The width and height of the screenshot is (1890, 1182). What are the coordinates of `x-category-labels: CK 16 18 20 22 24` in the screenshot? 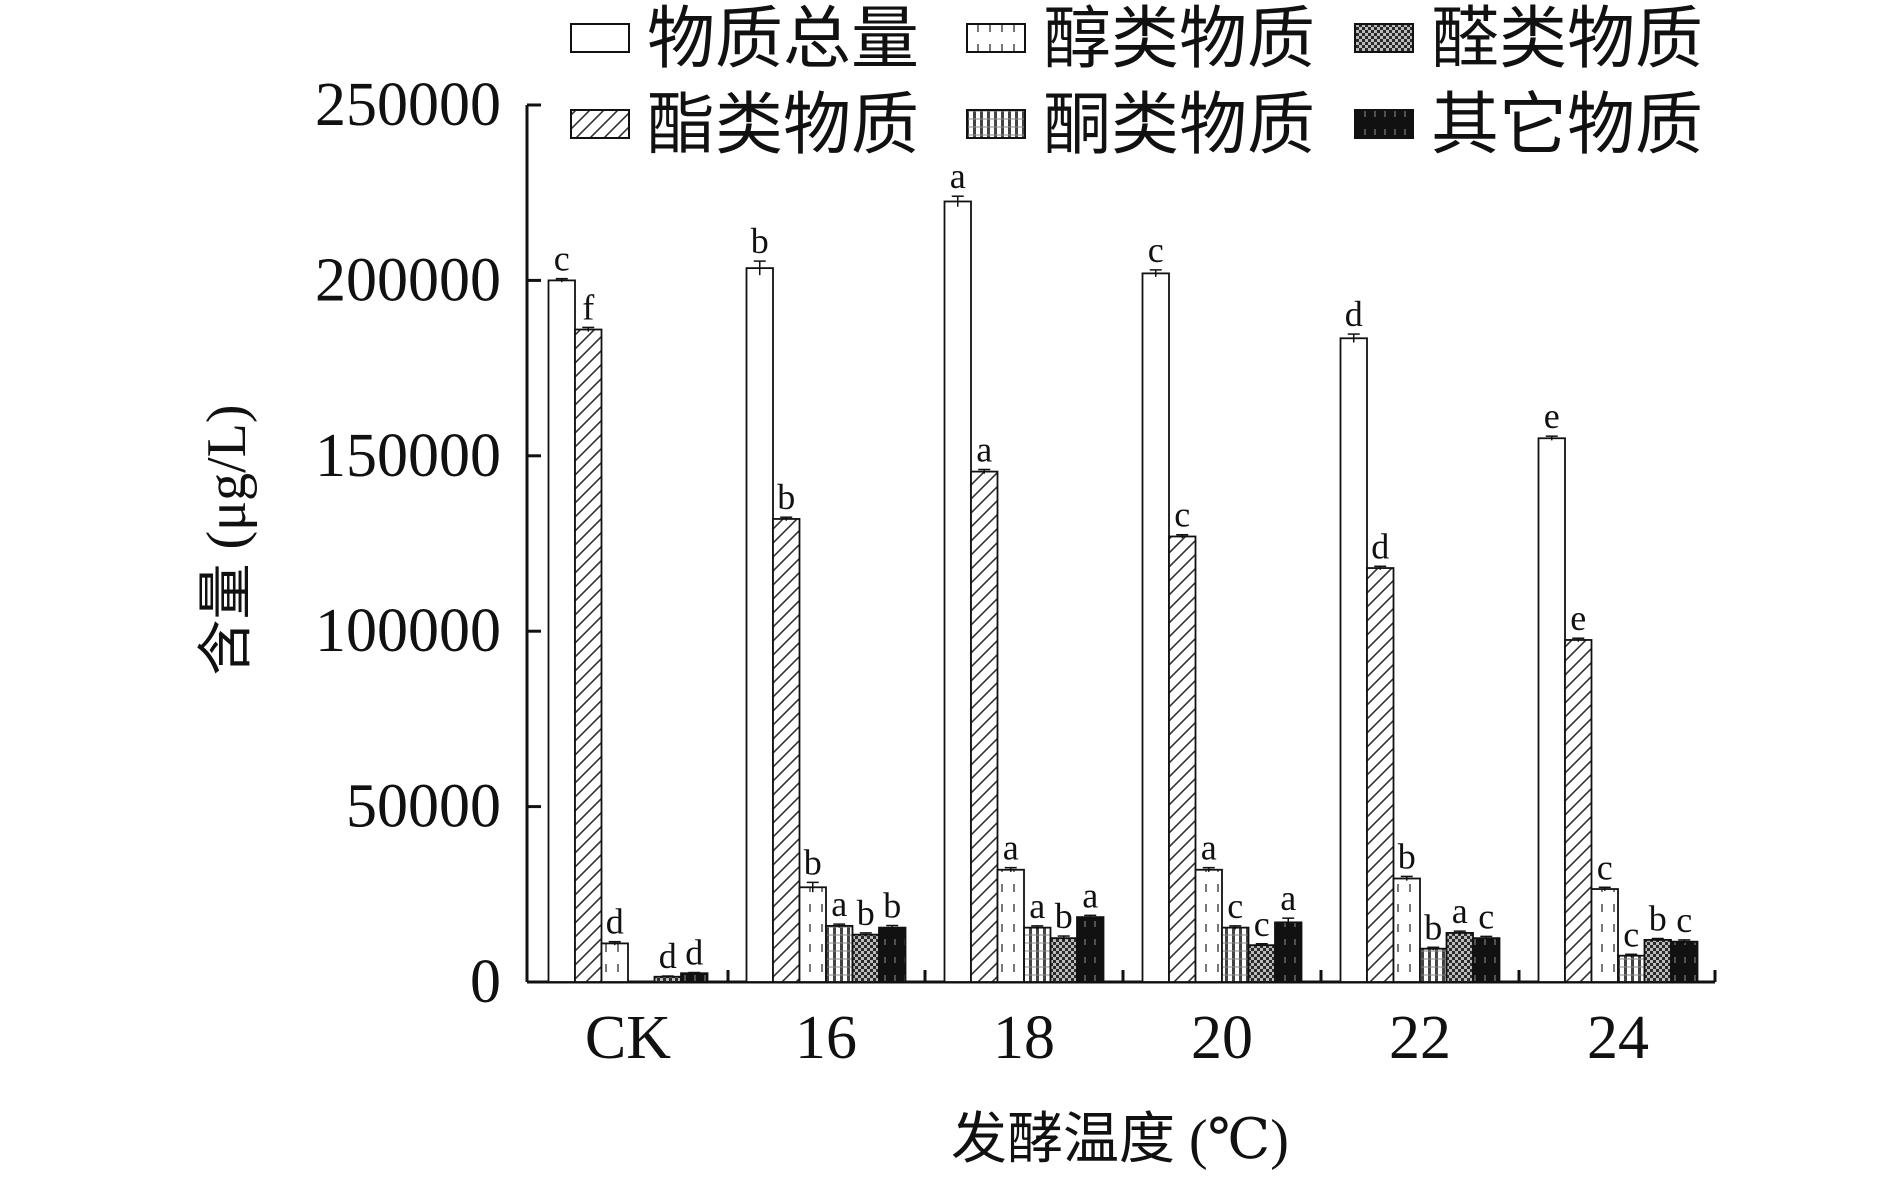 It's located at (1121, 1021).